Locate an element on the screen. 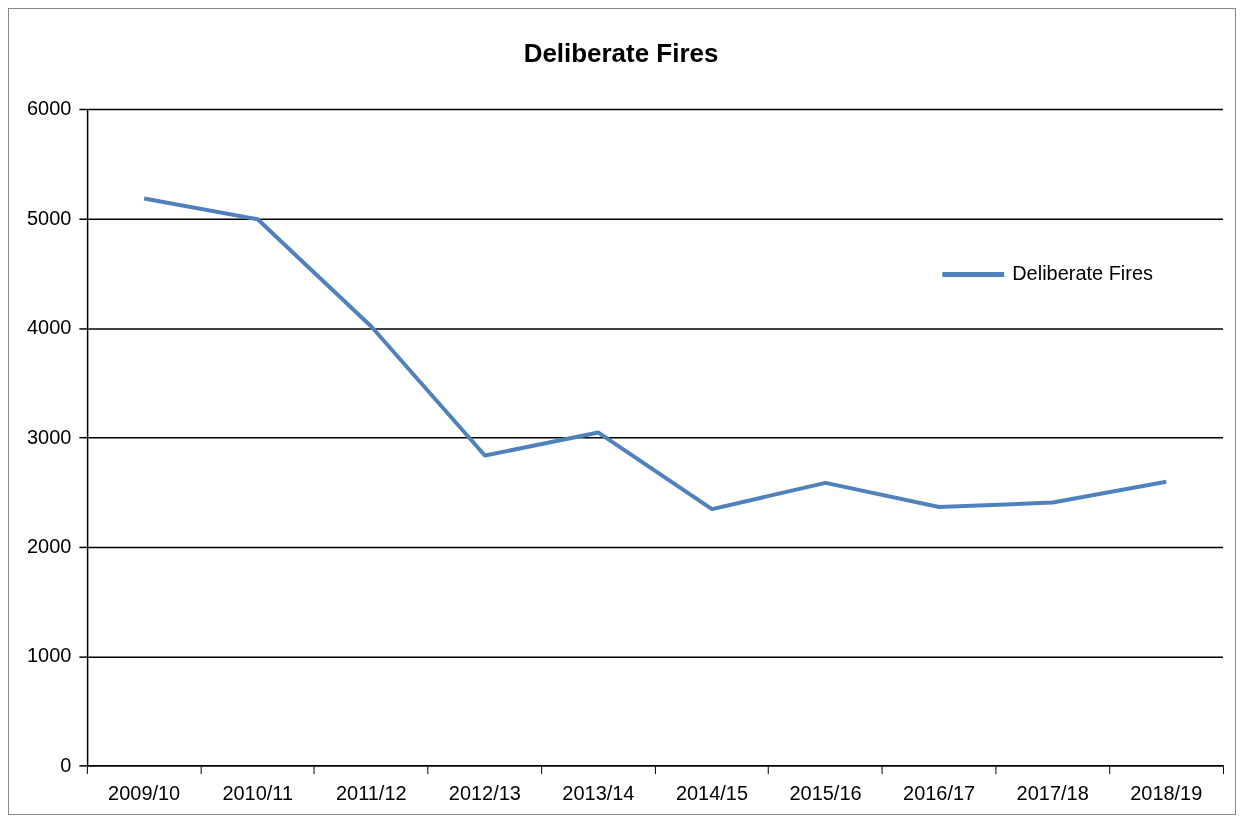  x-tick-label: 2013/14 is located at coordinates (598, 792).